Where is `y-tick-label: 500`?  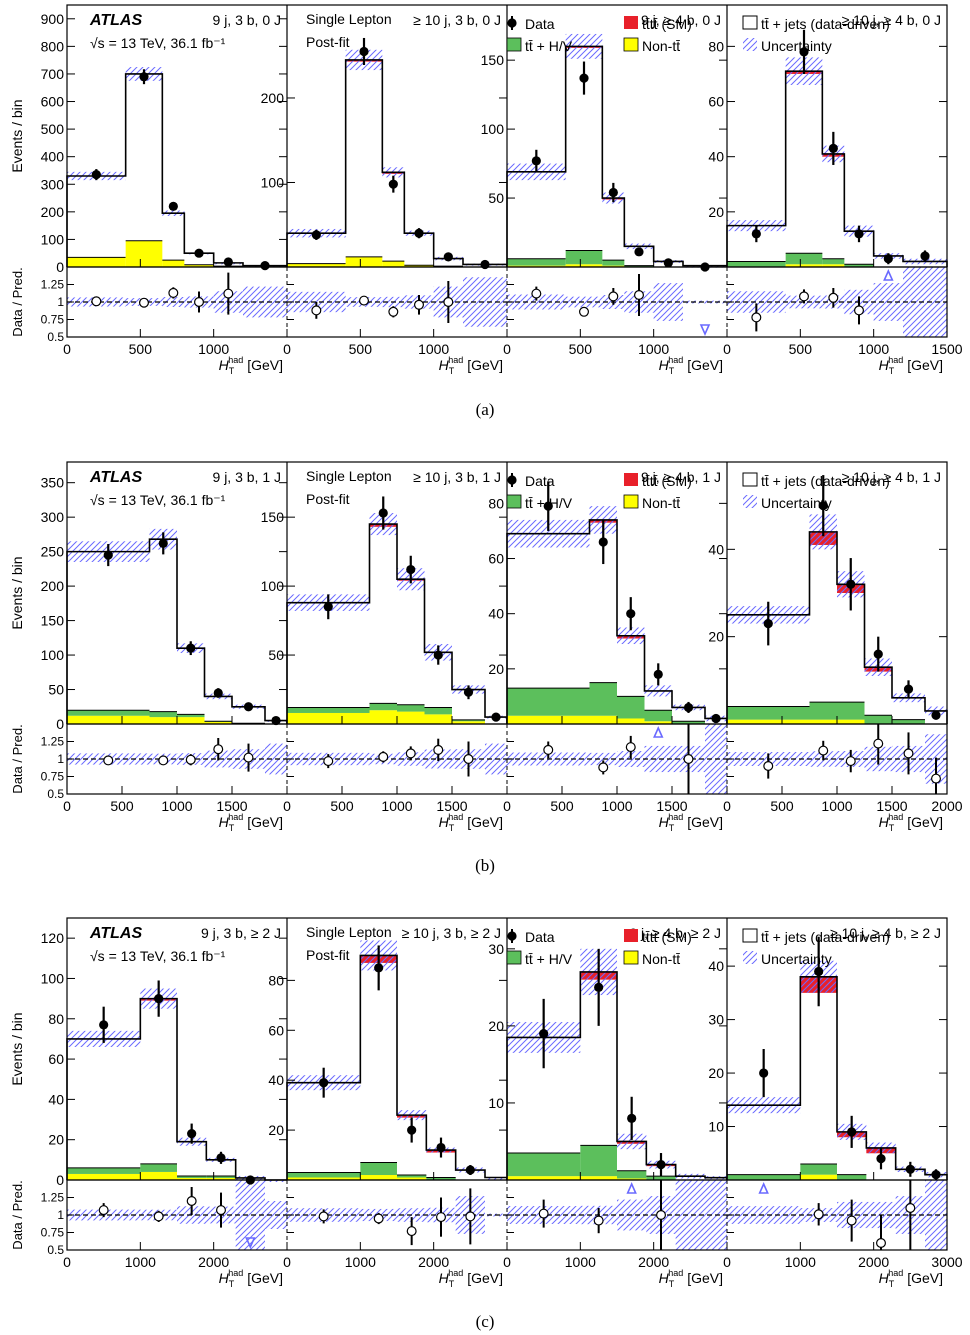 y-tick-label: 500 is located at coordinates (53, 129).